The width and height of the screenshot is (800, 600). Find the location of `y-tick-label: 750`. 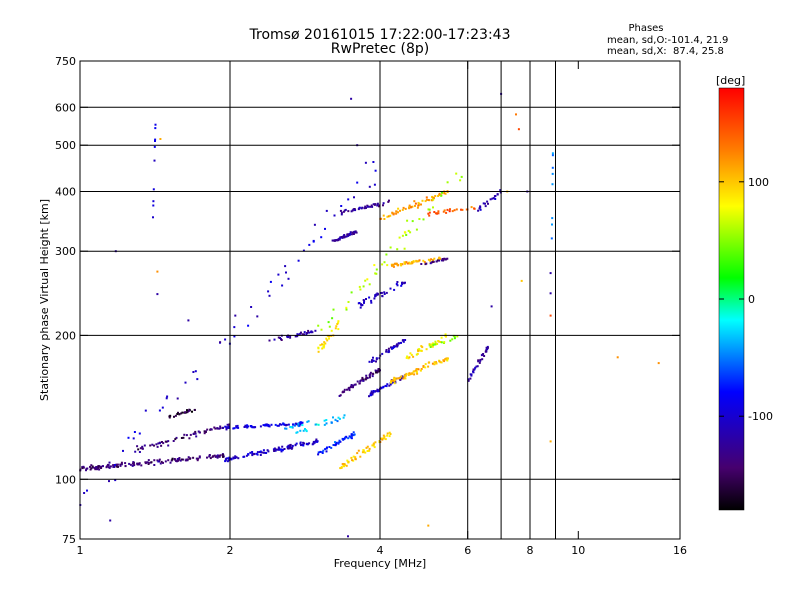

y-tick-label: 750 is located at coordinates (65, 61).